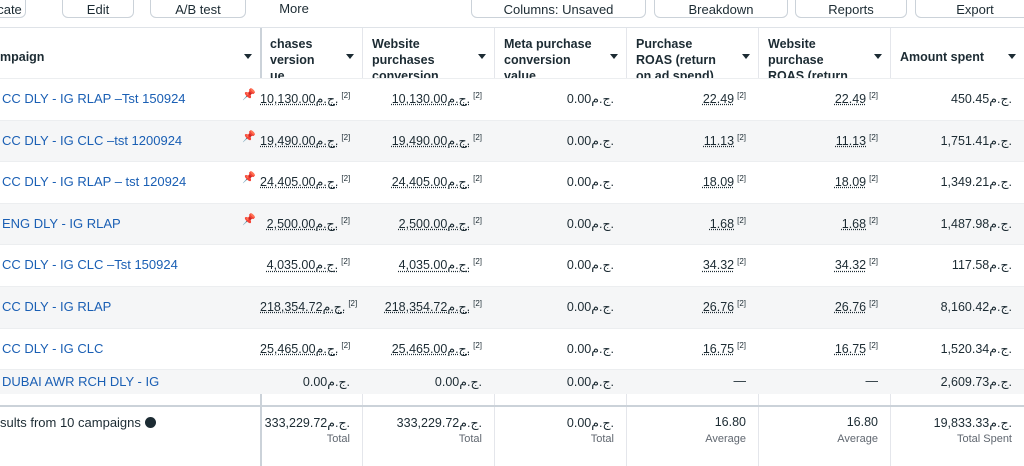 The height and width of the screenshot is (466, 1024). I want to click on value: 4,035.00ج.م., so click(302, 266).